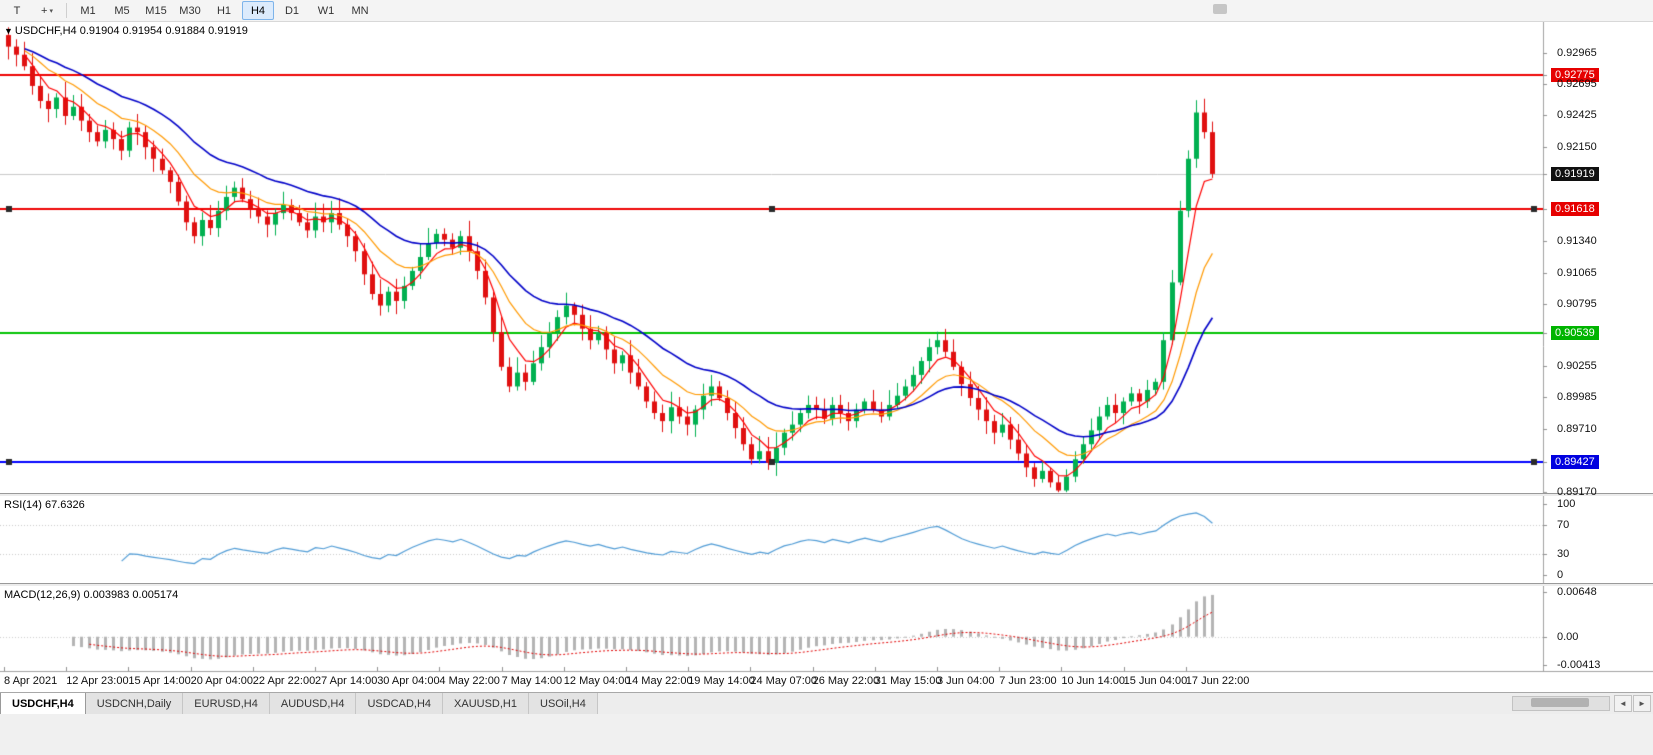  Describe the element at coordinates (44, 505) in the screenshot. I see `rsi-indicator-label: RSI(14) 67.6326` at that location.